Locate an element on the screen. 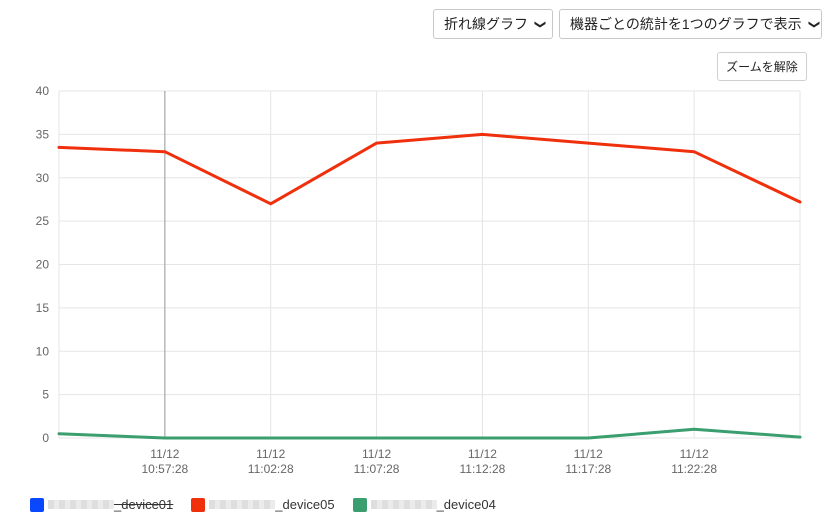  y-tick-label: 35 is located at coordinates (43, 134).